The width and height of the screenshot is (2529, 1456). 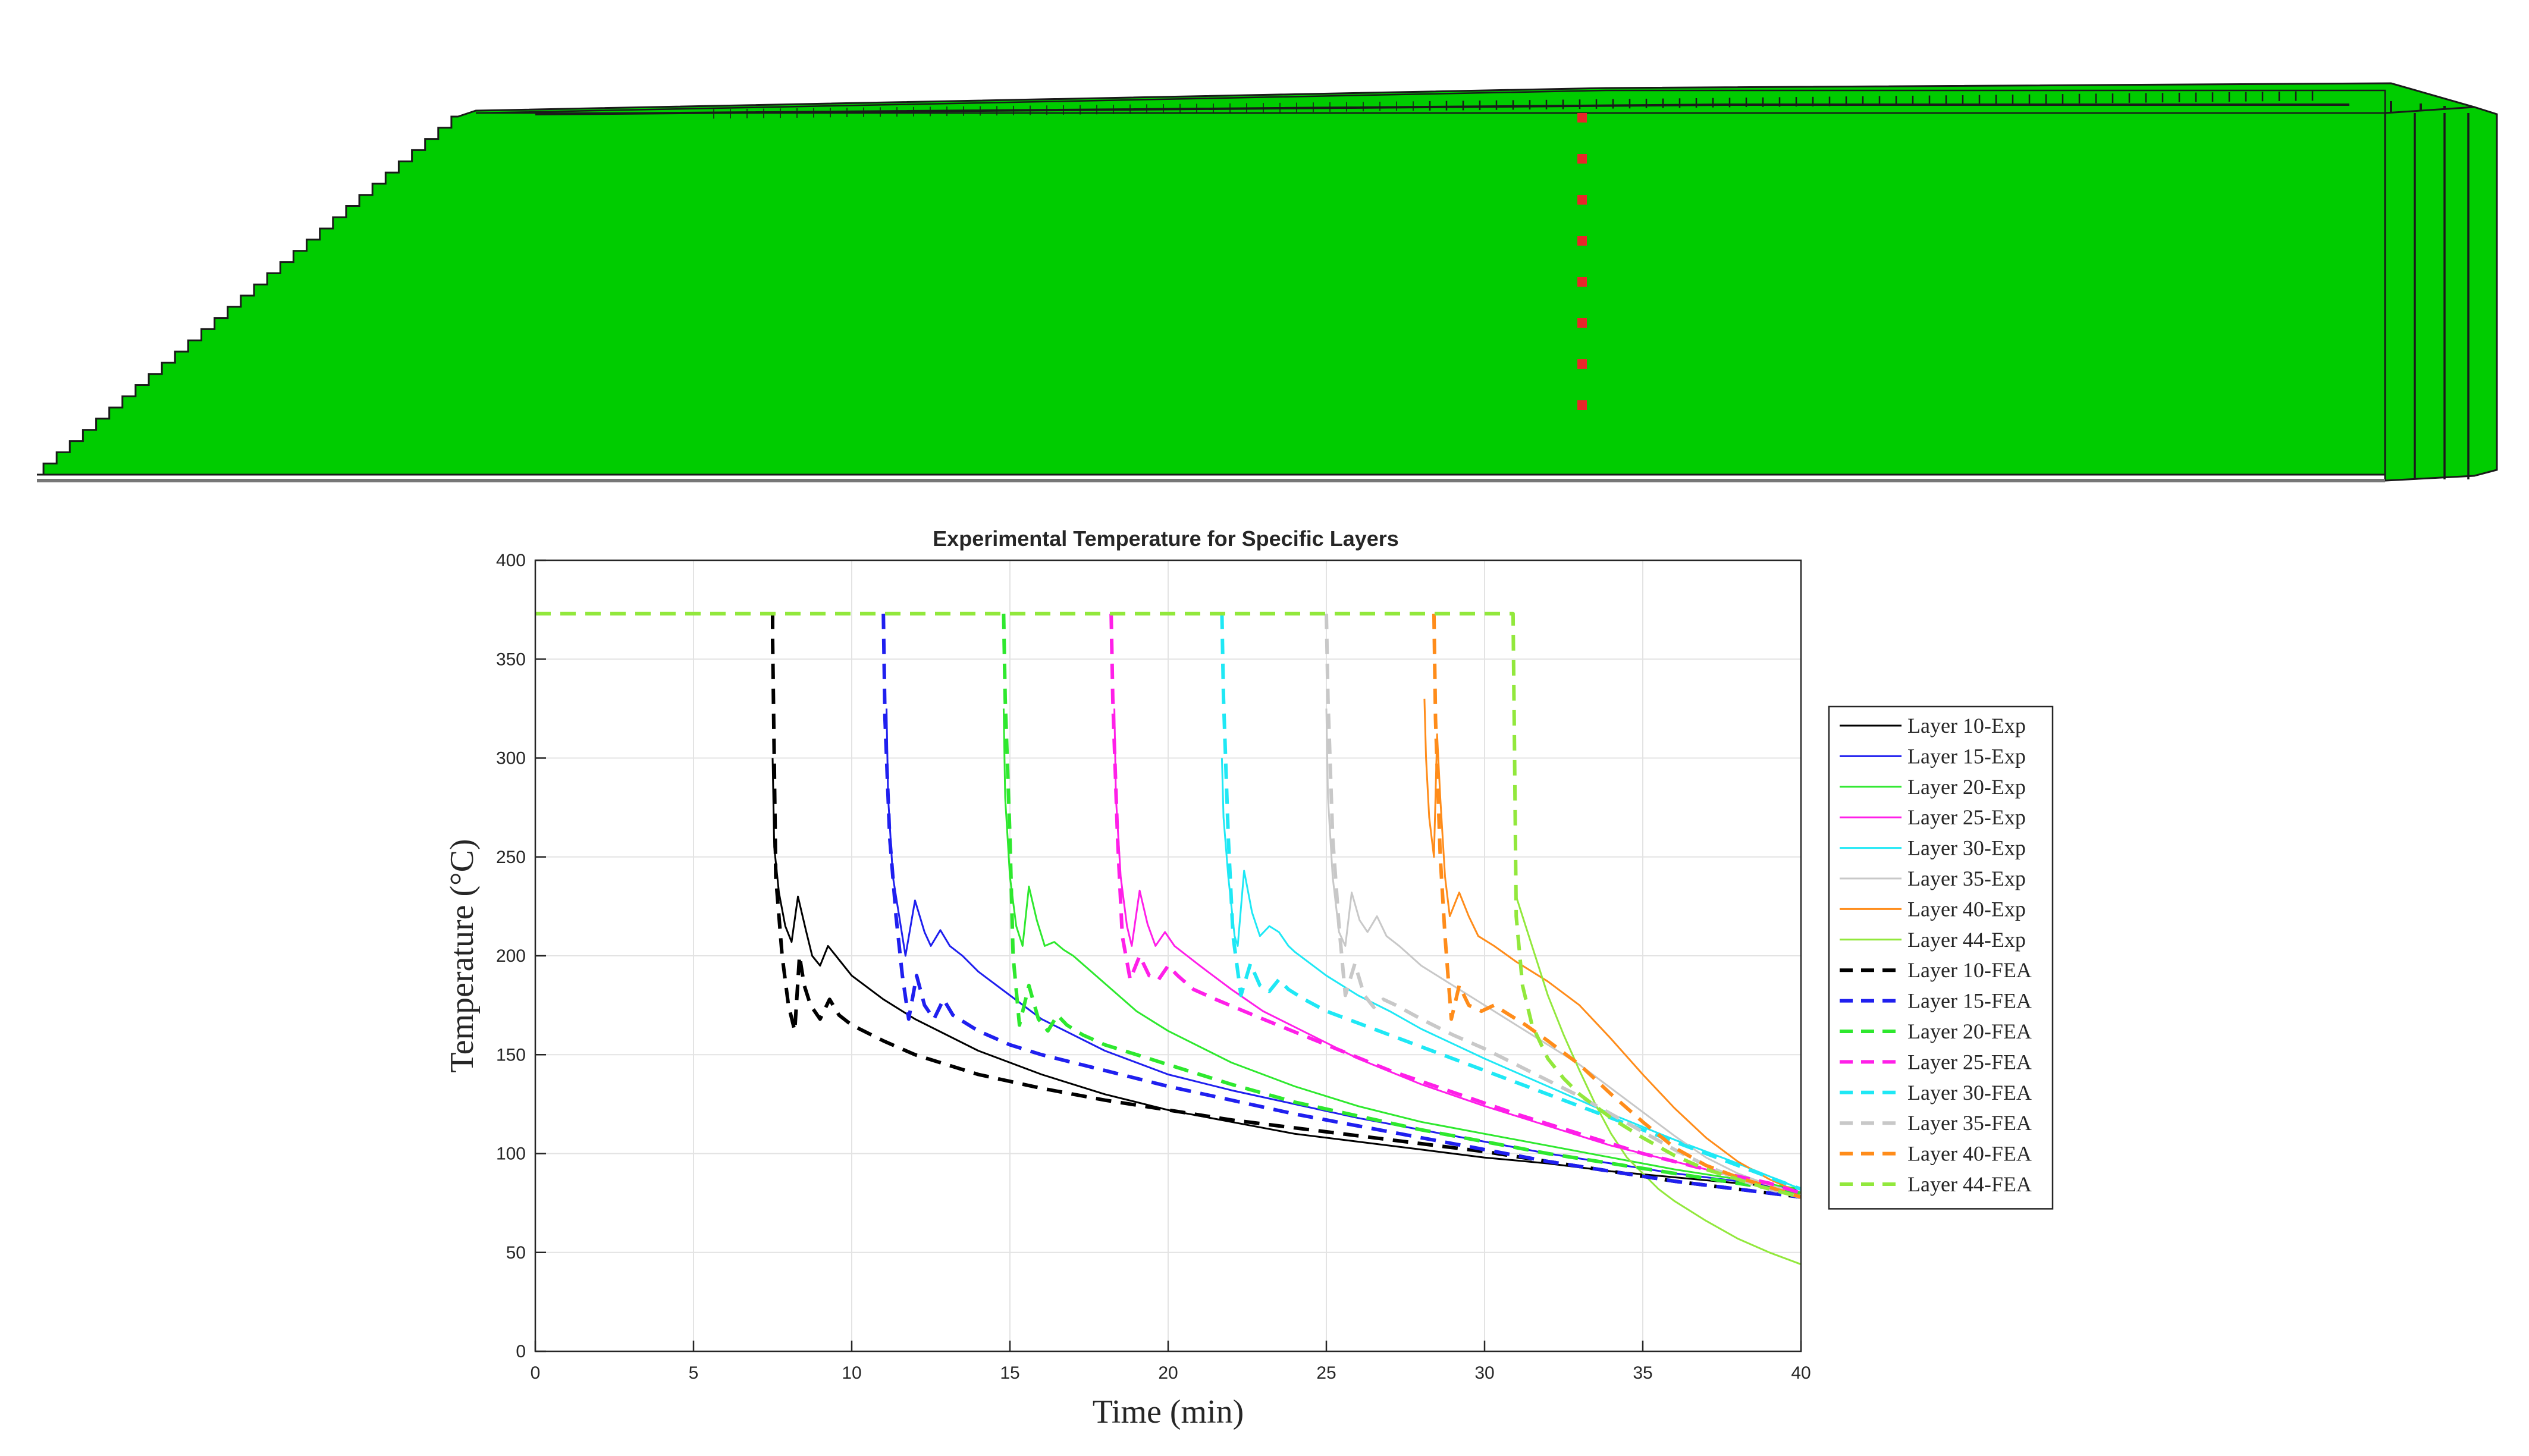 I want to click on x-tick-label: 25, so click(x=1326, y=1373).